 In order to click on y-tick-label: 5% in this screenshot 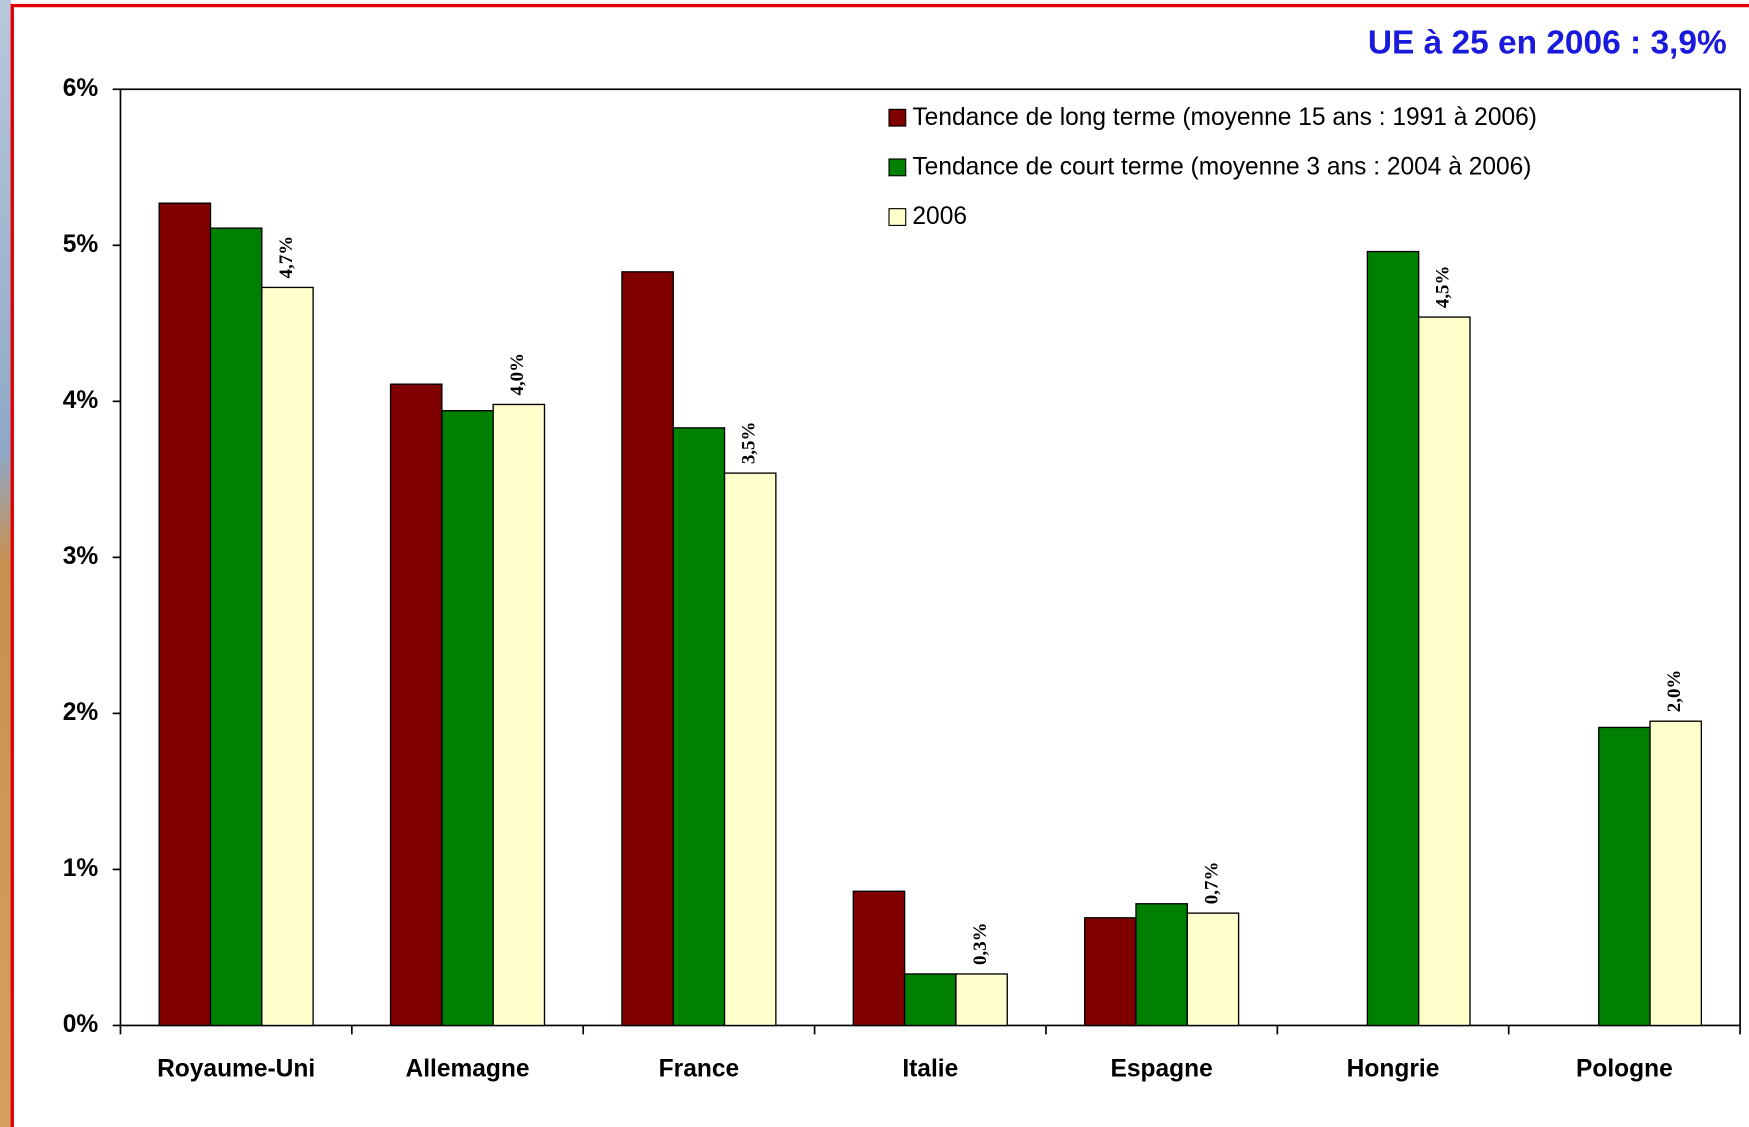, I will do `click(81, 244)`.